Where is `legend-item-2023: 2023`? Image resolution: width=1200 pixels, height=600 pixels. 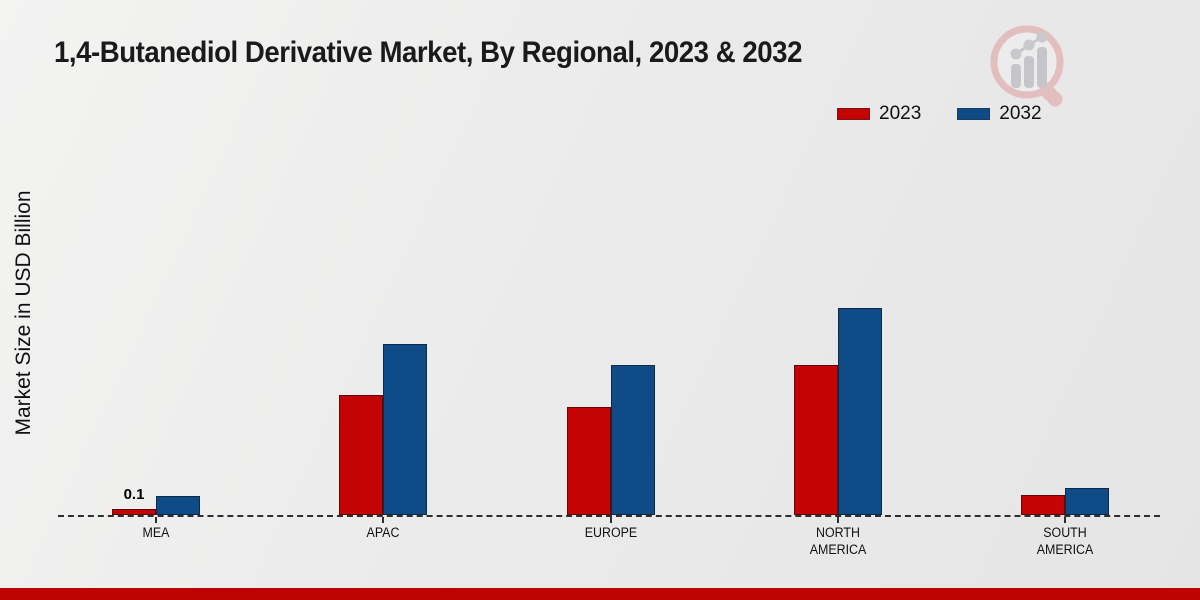
legend-item-2023: 2023 is located at coordinates (879, 114).